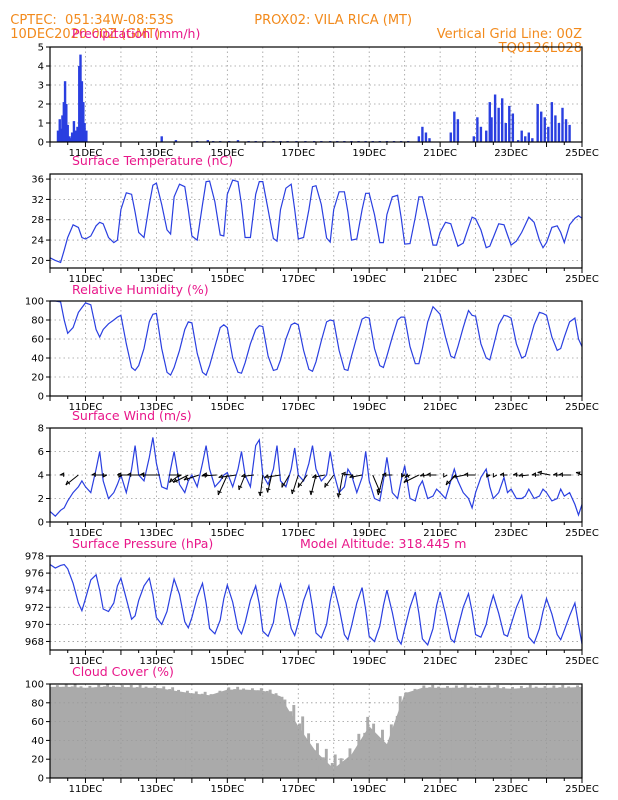 This screenshot has width=618, height=800. What do you see at coordinates (41, 48) in the screenshot?
I see `y-tick-label: 5` at bounding box center [41, 48].